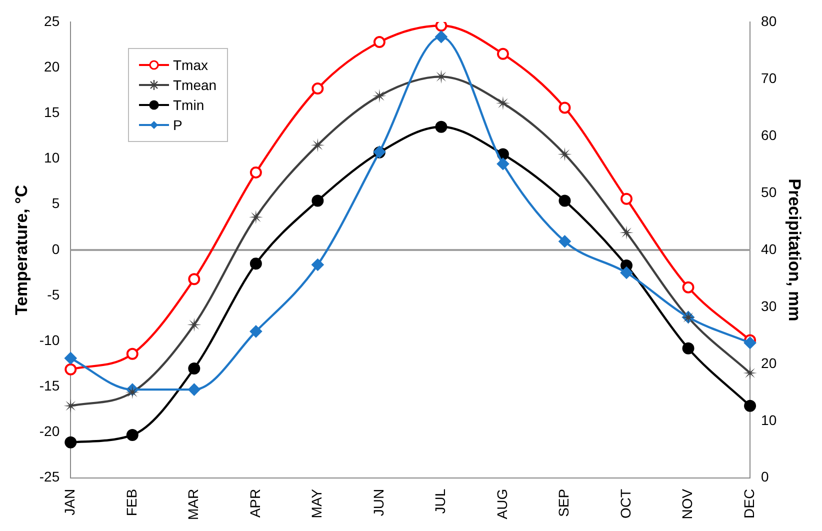 This screenshot has height=531, width=822. What do you see at coordinates (52, 158) in the screenshot?
I see `y-tick-label: 10` at bounding box center [52, 158].